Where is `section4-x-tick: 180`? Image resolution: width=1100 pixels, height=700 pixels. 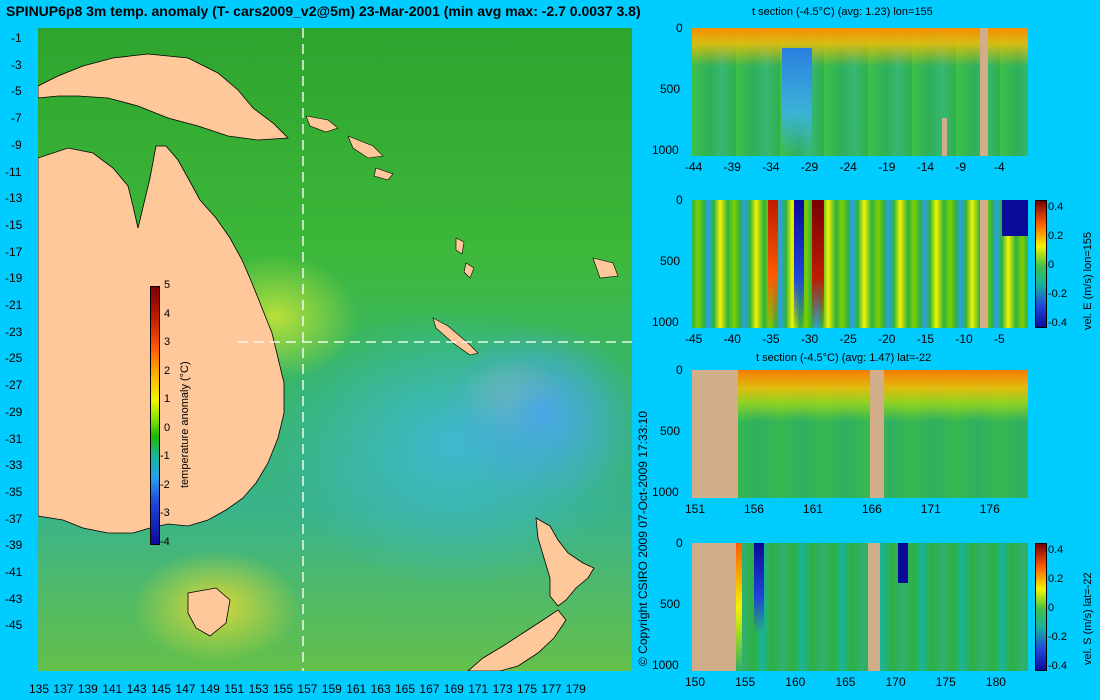
section4-x-tick: 180 is located at coordinates (995, 682).